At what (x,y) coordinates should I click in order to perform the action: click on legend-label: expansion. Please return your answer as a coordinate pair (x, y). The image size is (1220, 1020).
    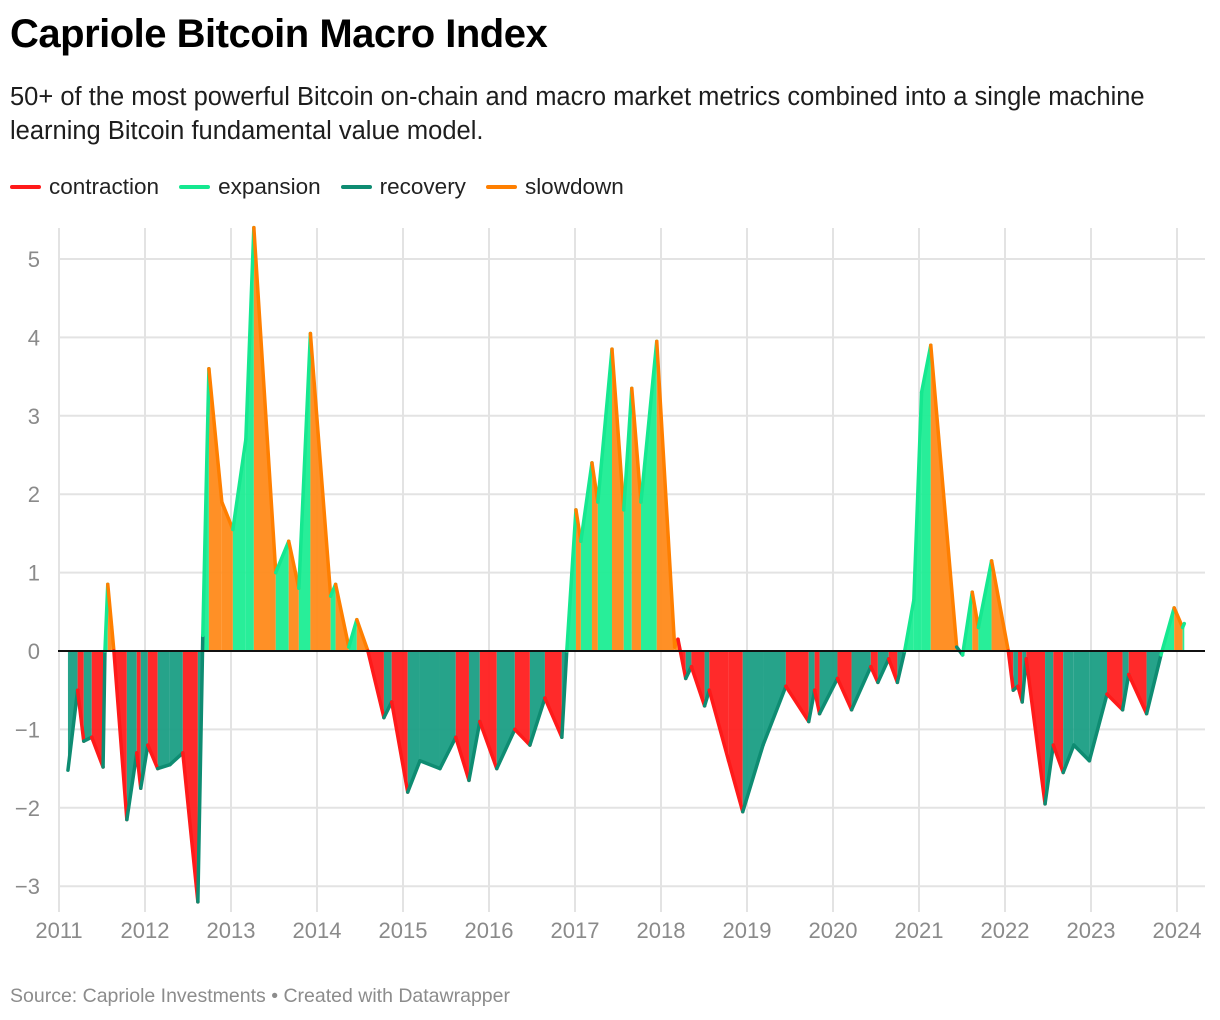
    Looking at the image, I should click on (269, 186).